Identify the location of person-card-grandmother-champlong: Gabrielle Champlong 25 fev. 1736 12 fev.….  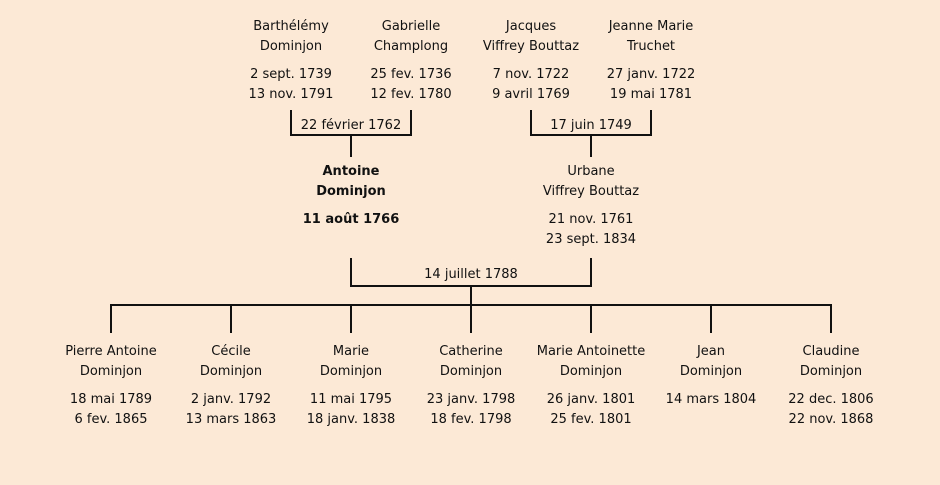
(411, 61).